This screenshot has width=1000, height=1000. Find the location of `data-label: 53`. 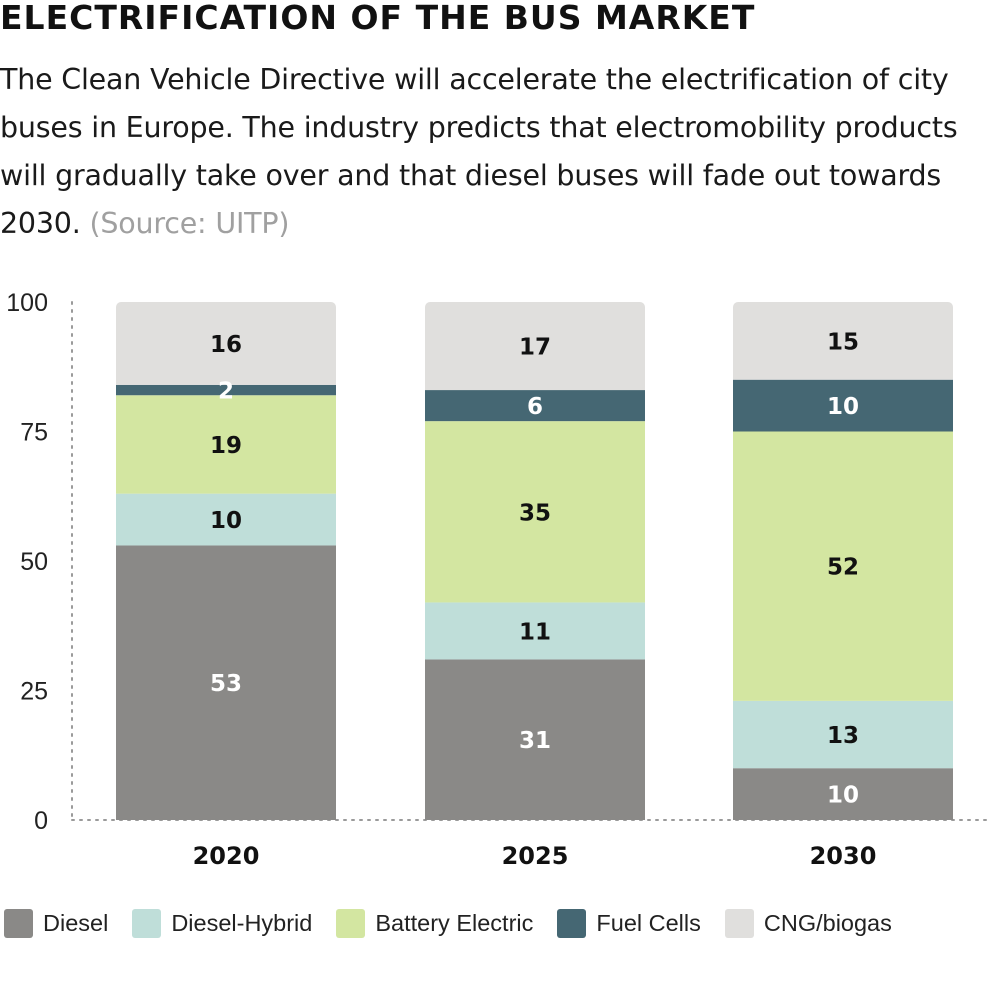

data-label: 53 is located at coordinates (226, 684).